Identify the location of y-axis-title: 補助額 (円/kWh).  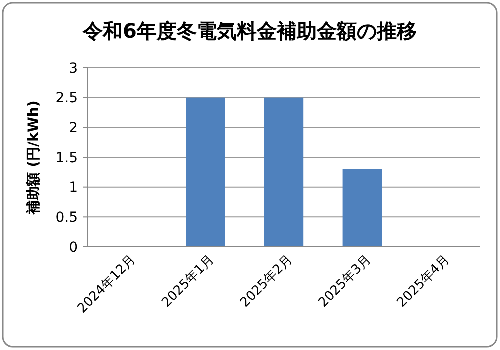
(33, 158).